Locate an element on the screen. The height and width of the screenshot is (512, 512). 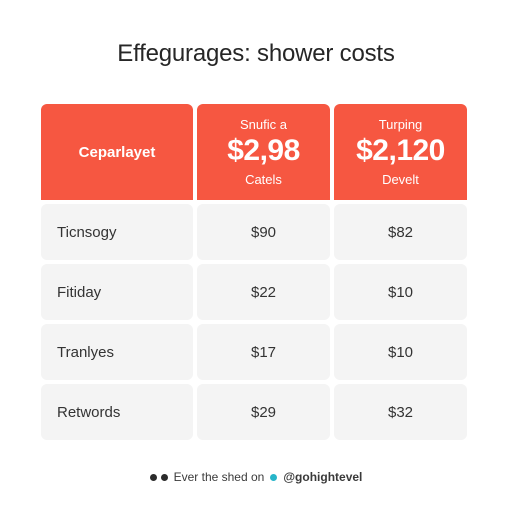
plan-a-price: $2,98 is located at coordinates (263, 150).